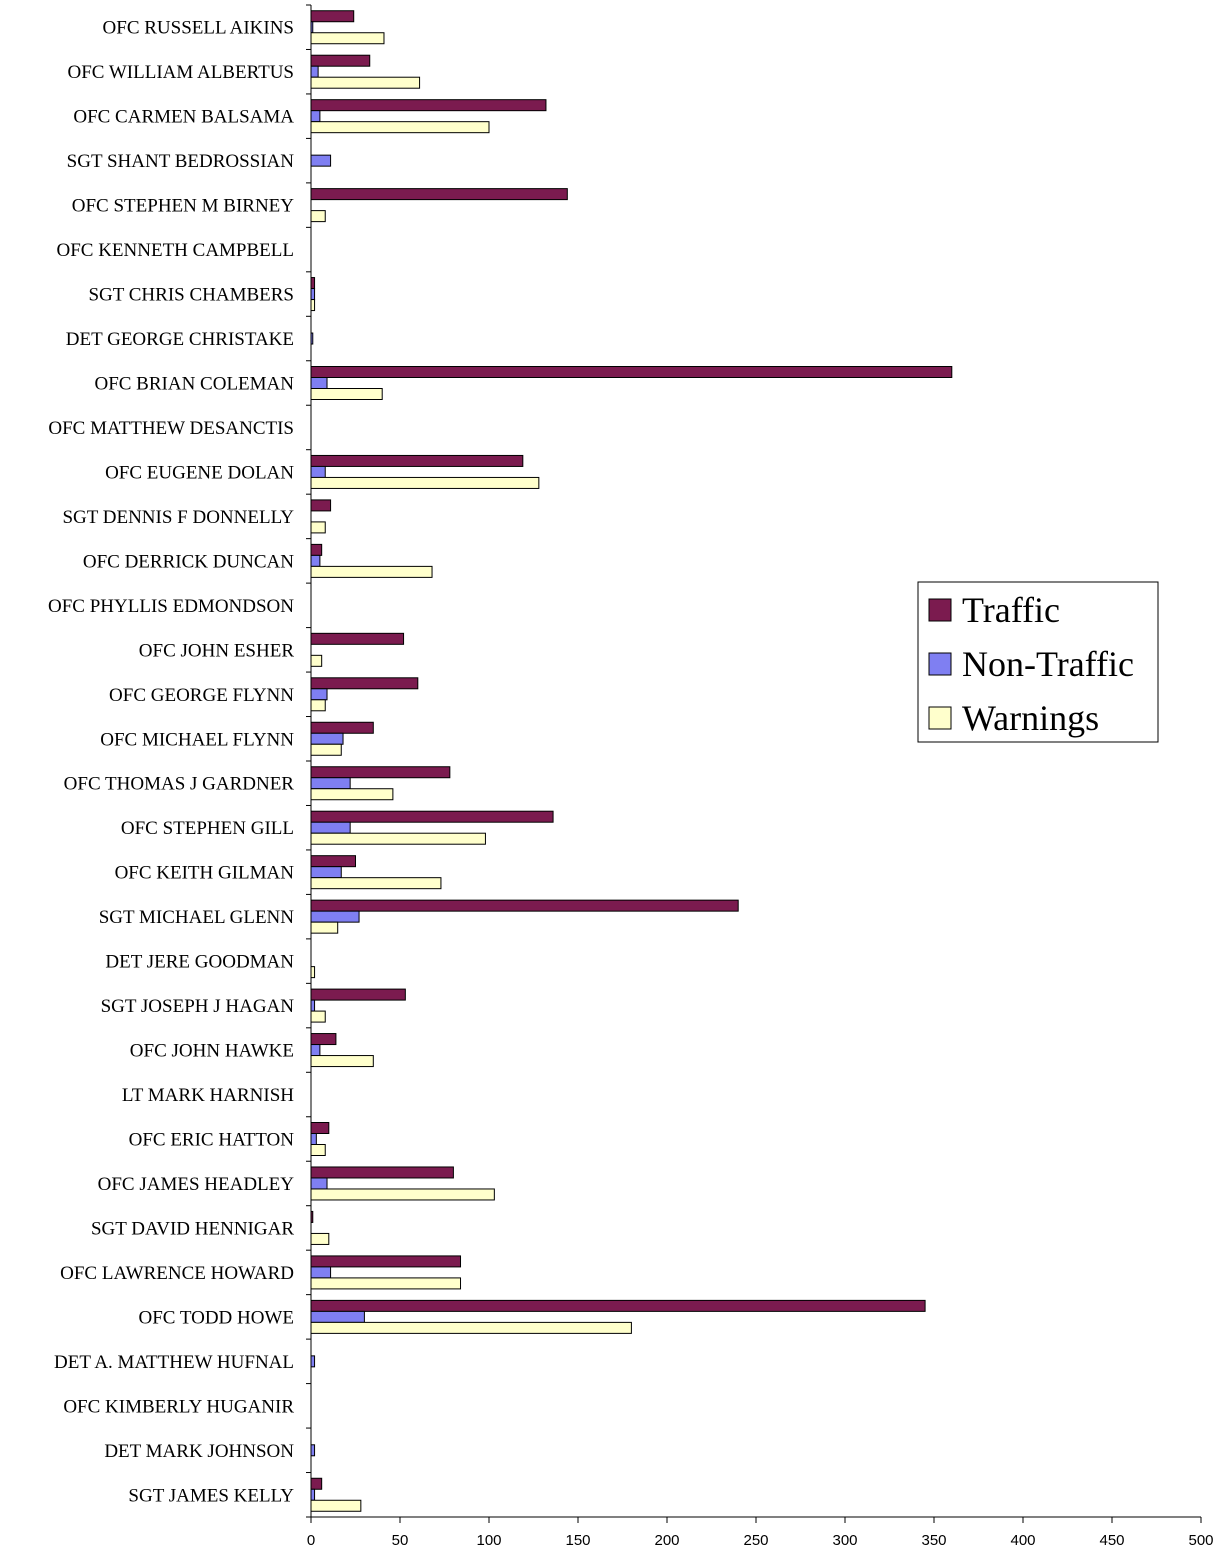 The height and width of the screenshot is (1558, 1226). Describe the element at coordinates (217, 650) in the screenshot. I see `category-label: OFC JOHN ESHER` at that location.